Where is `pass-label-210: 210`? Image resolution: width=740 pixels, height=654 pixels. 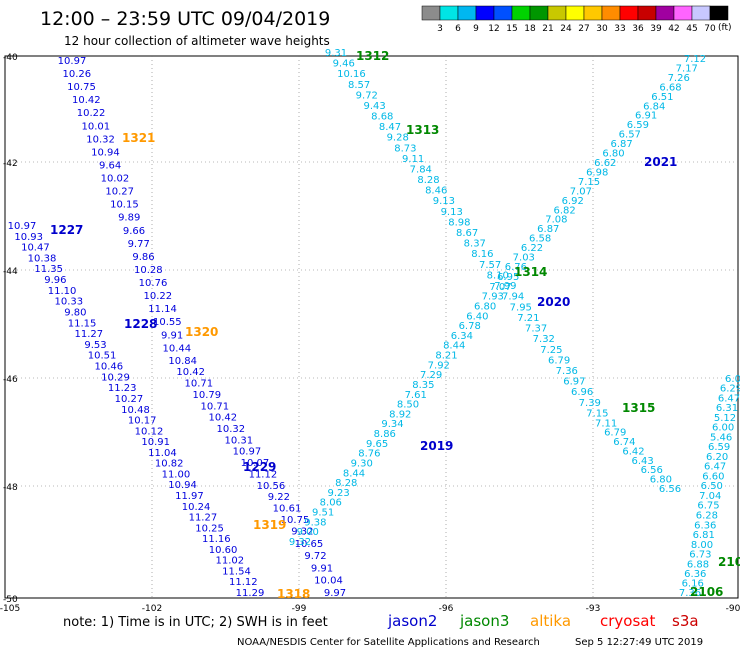 pass-label-210: 210 is located at coordinates (729, 562).